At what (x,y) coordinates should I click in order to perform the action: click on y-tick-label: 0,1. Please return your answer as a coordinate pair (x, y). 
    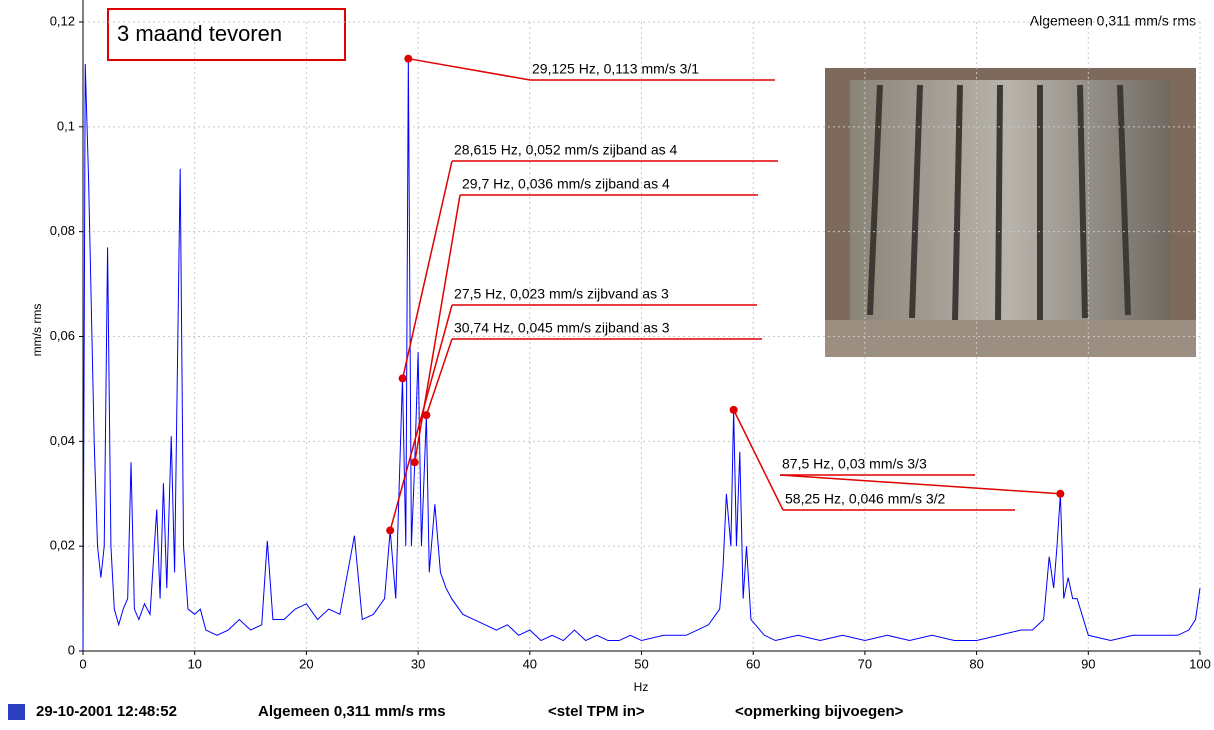
    Looking at the image, I should click on (66, 125).